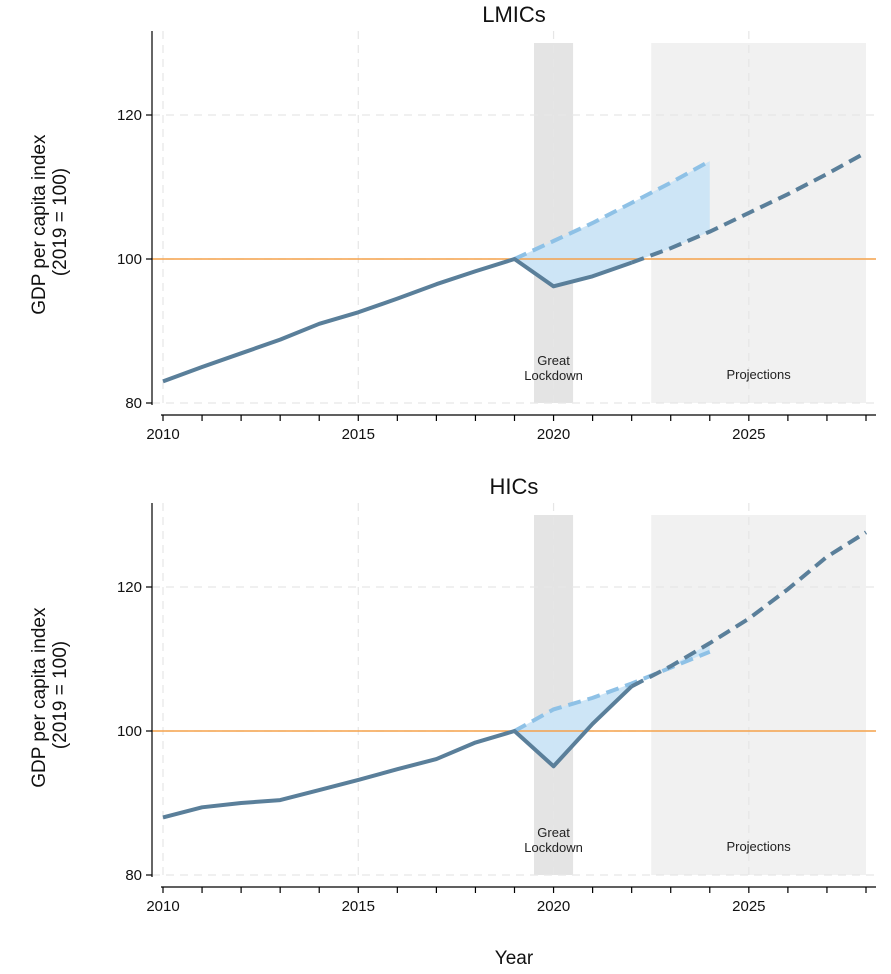 This screenshot has width=891, height=974. Describe the element at coordinates (514, 958) in the screenshot. I see `x-axis-label: Year` at that location.